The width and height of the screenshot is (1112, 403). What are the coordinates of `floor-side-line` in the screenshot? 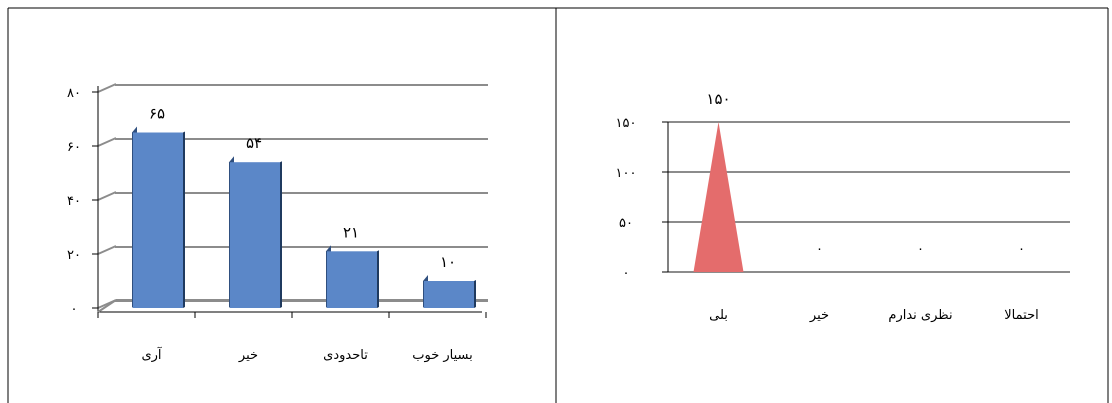 It's located at (107, 306).